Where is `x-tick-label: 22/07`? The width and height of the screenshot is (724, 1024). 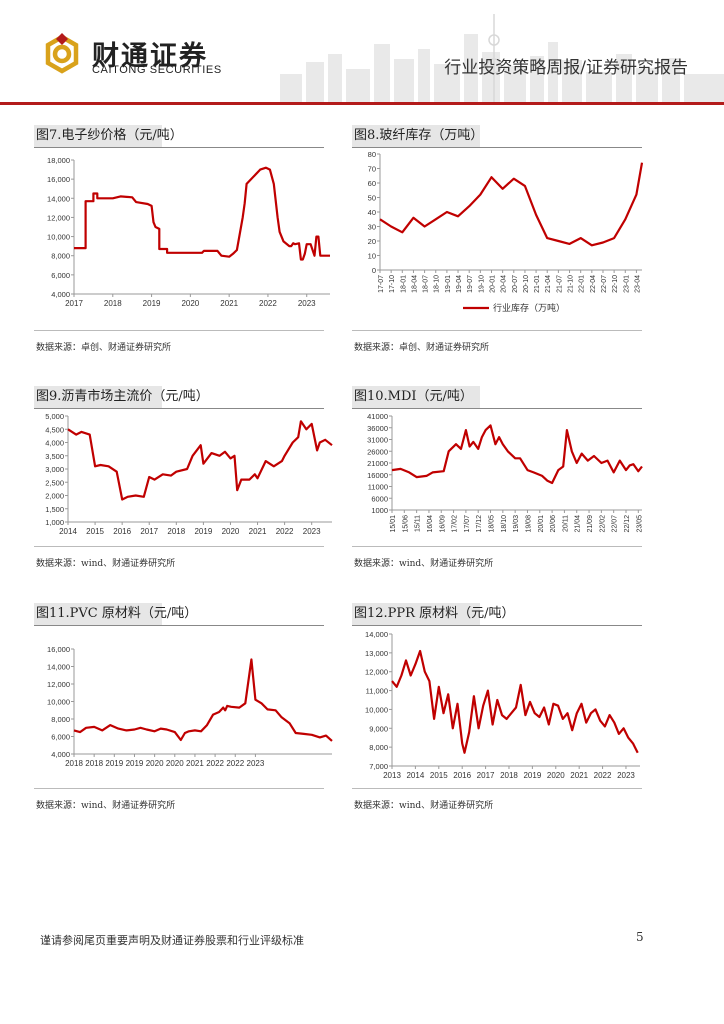
x-tick-label: 22/07 is located at coordinates (615, 524).